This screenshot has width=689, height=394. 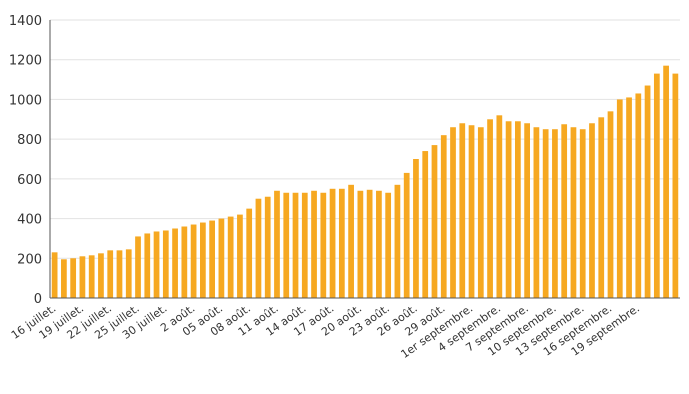 What do you see at coordinates (38, 299) in the screenshot?
I see `y-tick-label: 0` at bounding box center [38, 299].